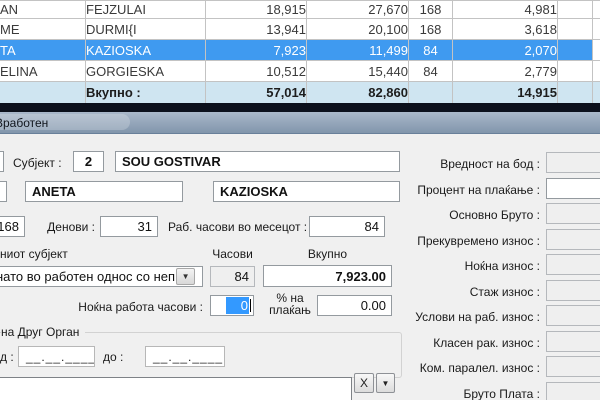  Describe the element at coordinates (347, 226) in the screenshot. I see `month-hours-field: 84` at that location.